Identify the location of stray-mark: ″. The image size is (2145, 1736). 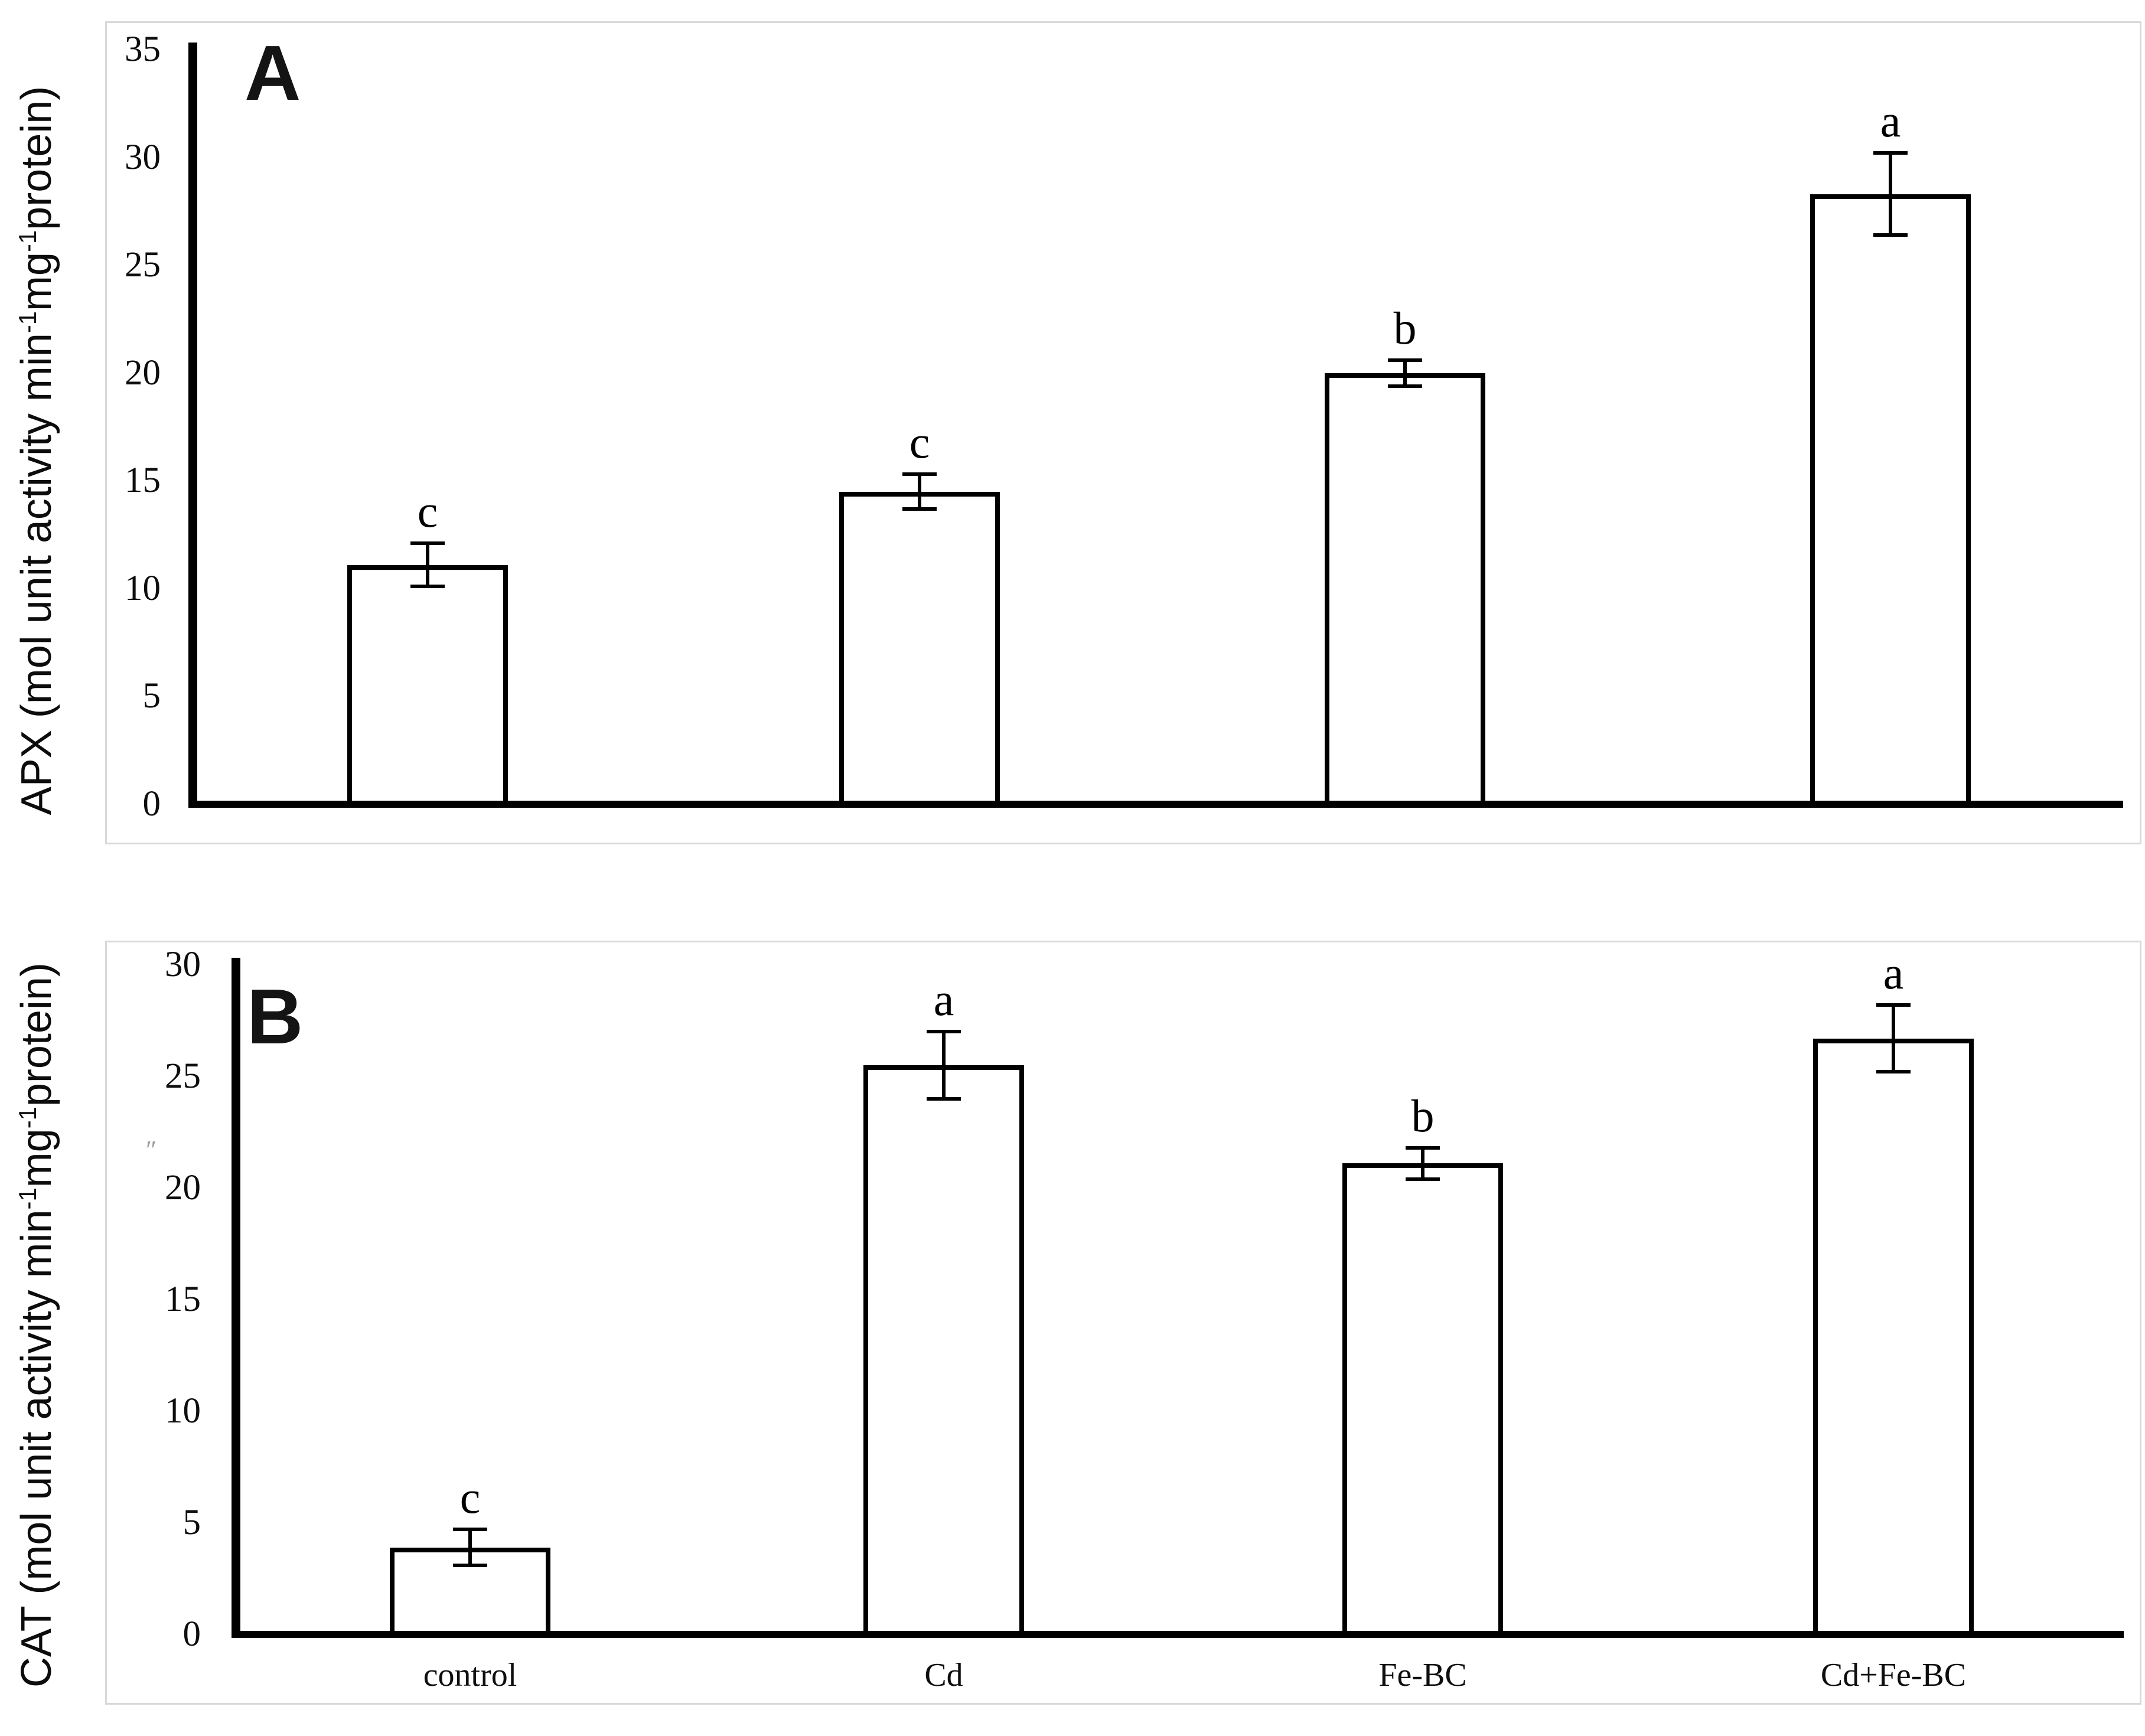
(151, 1149).